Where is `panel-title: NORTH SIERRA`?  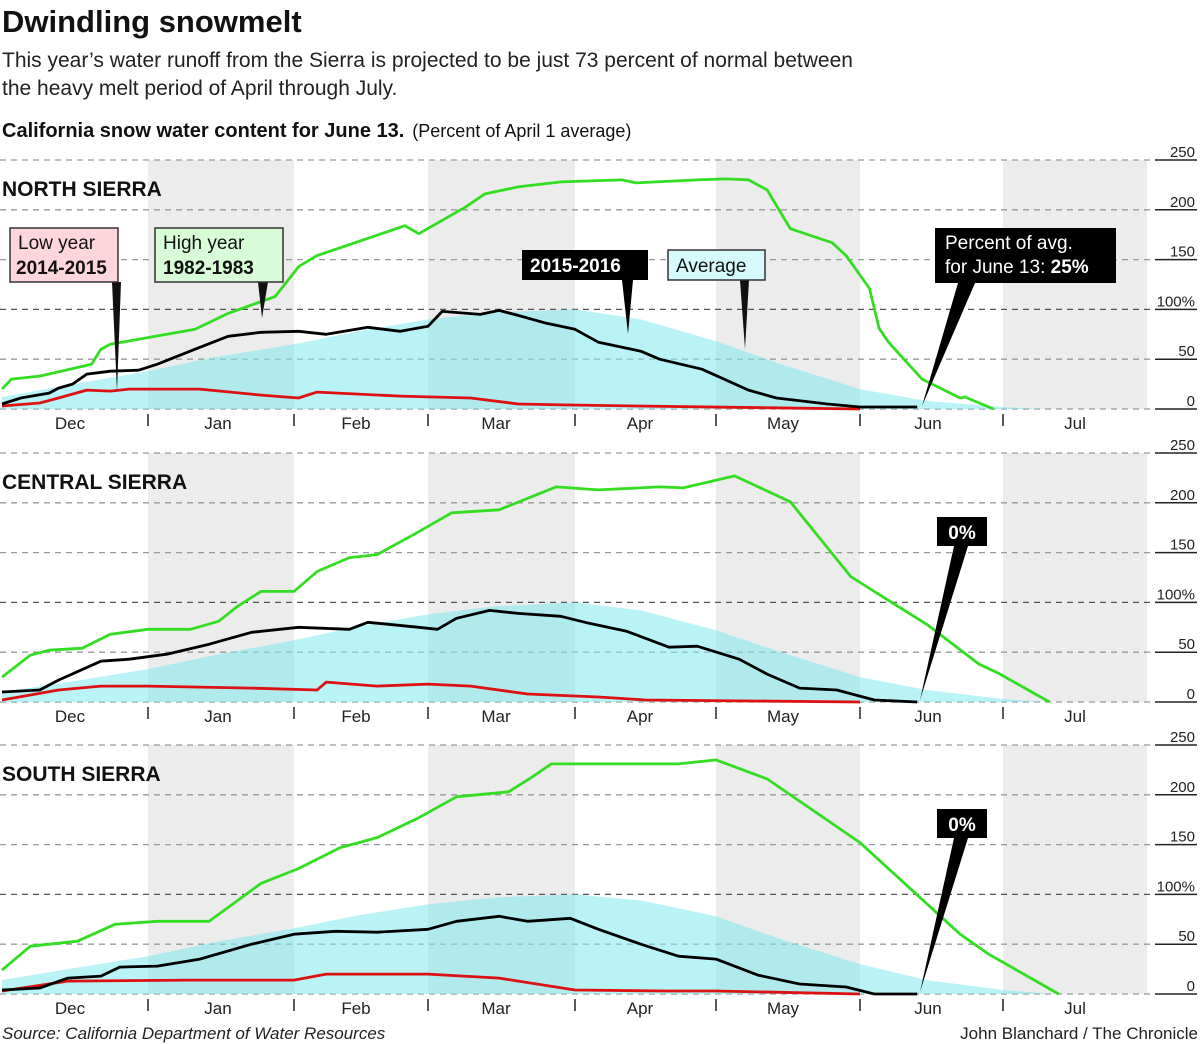
panel-title: NORTH SIERRA is located at coordinates (82, 189).